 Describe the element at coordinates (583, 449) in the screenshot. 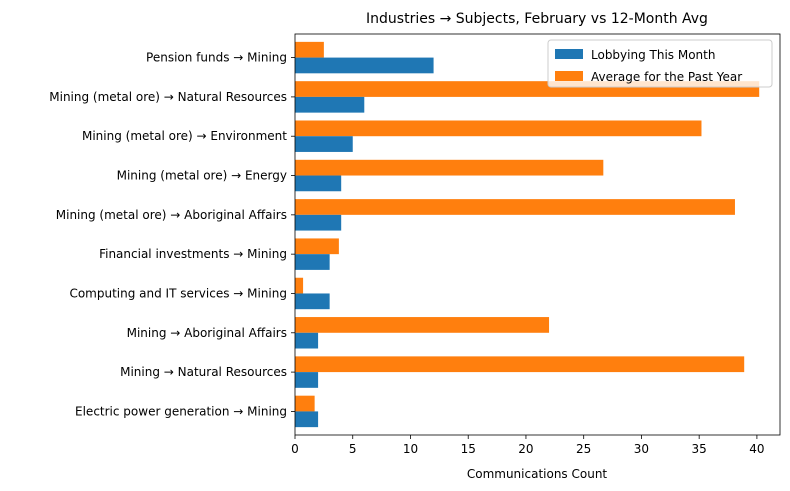

I see `x-tick-label: 25` at that location.